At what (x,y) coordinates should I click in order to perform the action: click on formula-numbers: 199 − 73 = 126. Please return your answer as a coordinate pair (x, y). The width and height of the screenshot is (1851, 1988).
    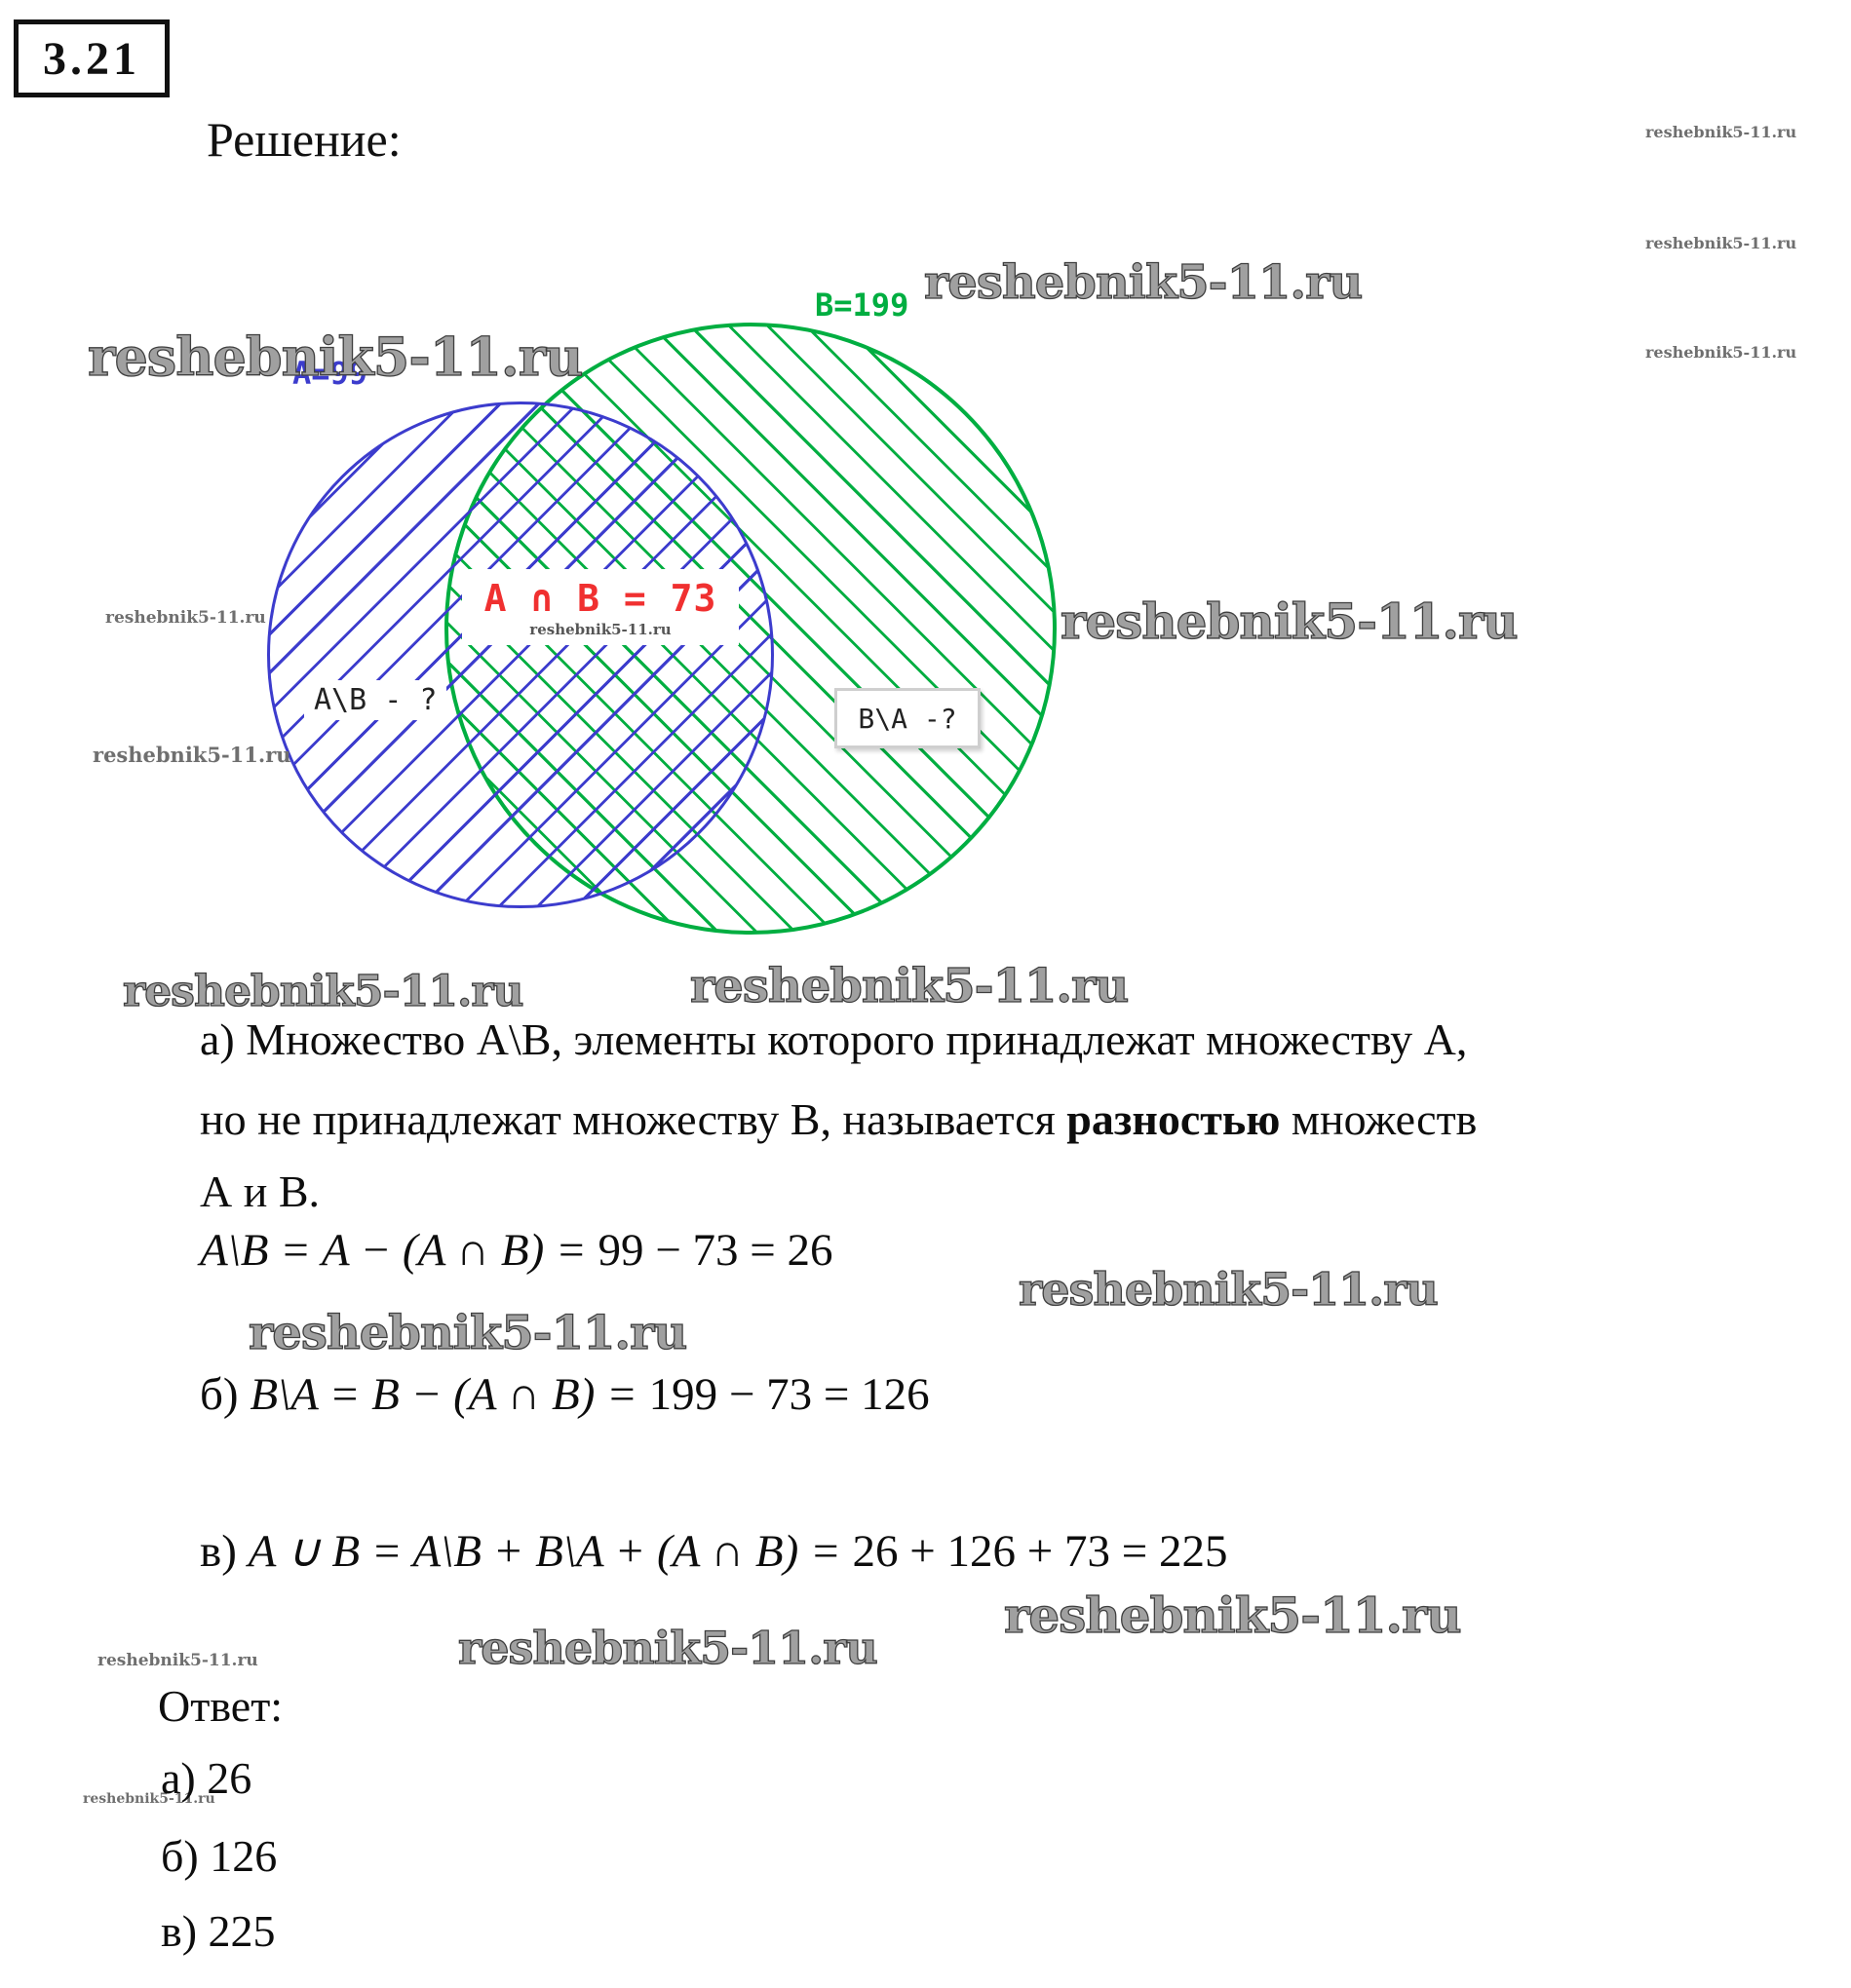
    Looking at the image, I should click on (789, 1394).